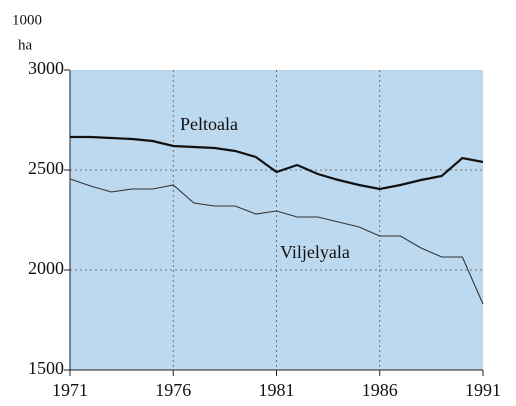 Image resolution: width=516 pixels, height=406 pixels. Describe the element at coordinates (277, 390) in the screenshot. I see `x-tick-label: 1981` at that location.